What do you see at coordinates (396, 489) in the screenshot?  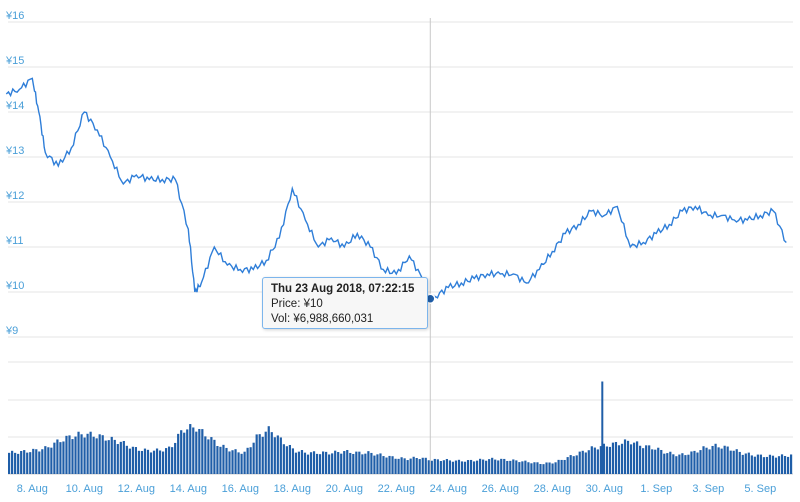 I see `x-tick-label: 22. Aug` at bounding box center [396, 489].